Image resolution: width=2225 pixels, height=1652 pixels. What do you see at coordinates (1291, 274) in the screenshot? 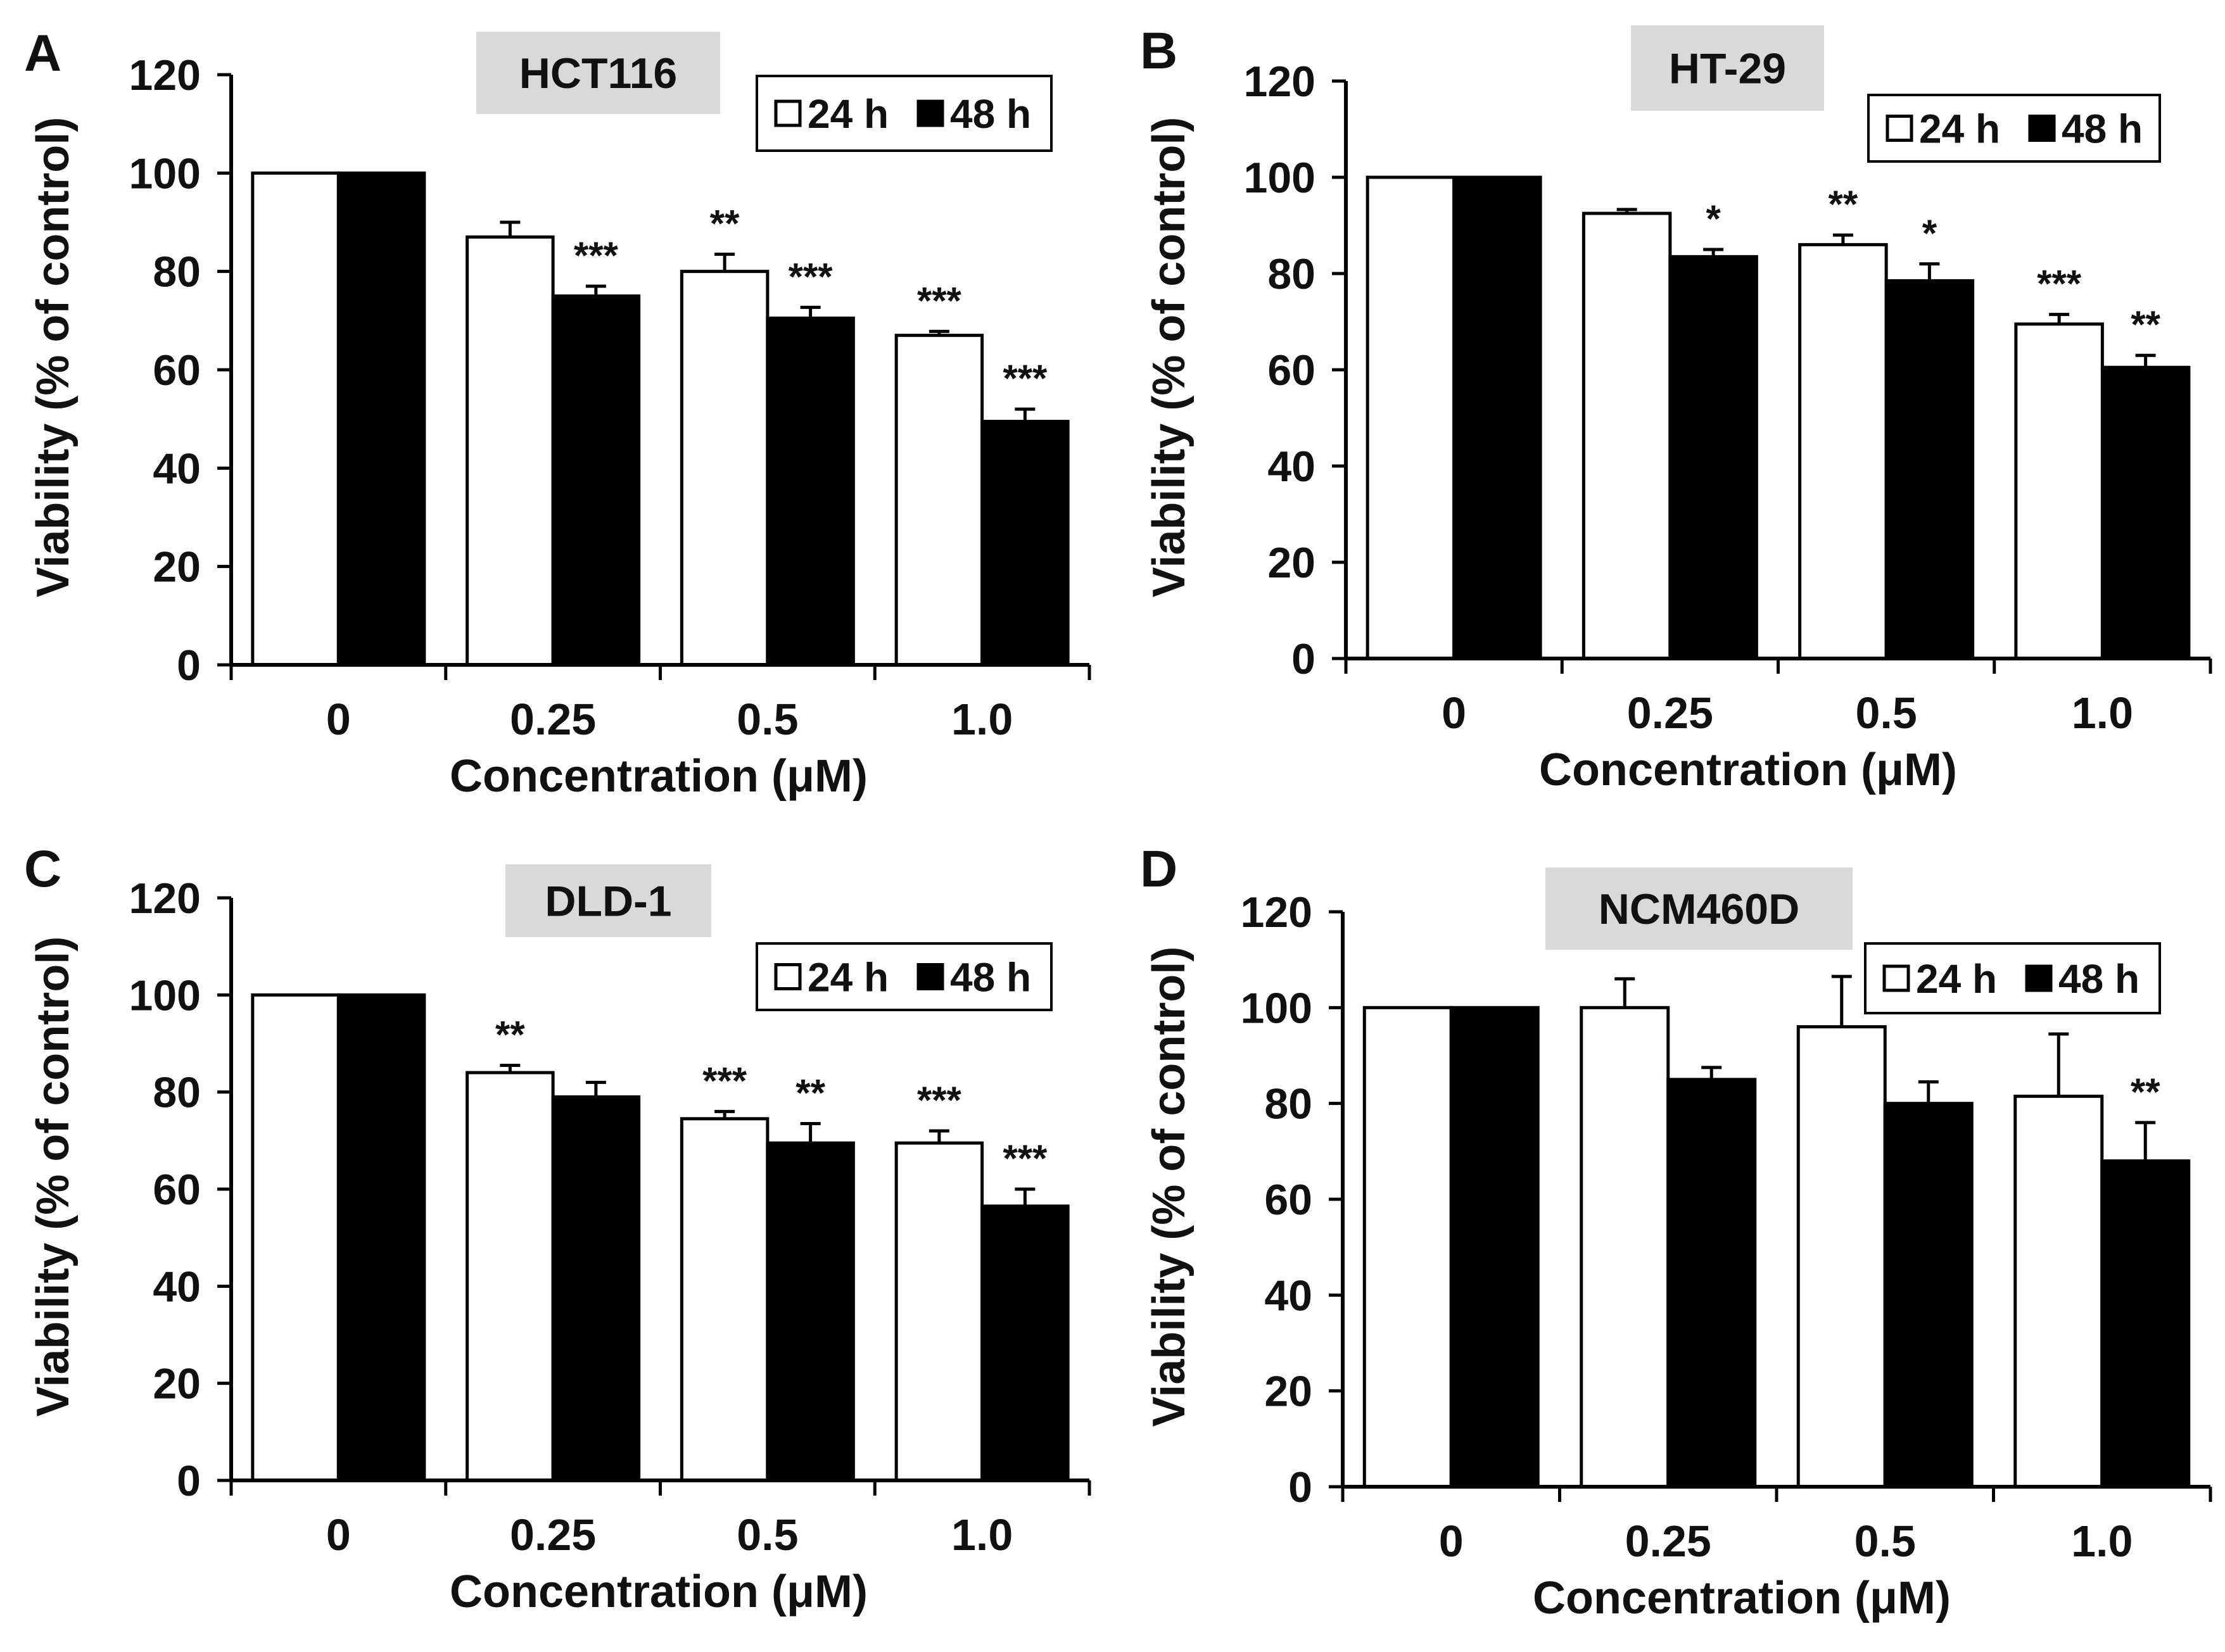
I see `y-tick-label: 80` at bounding box center [1291, 274].